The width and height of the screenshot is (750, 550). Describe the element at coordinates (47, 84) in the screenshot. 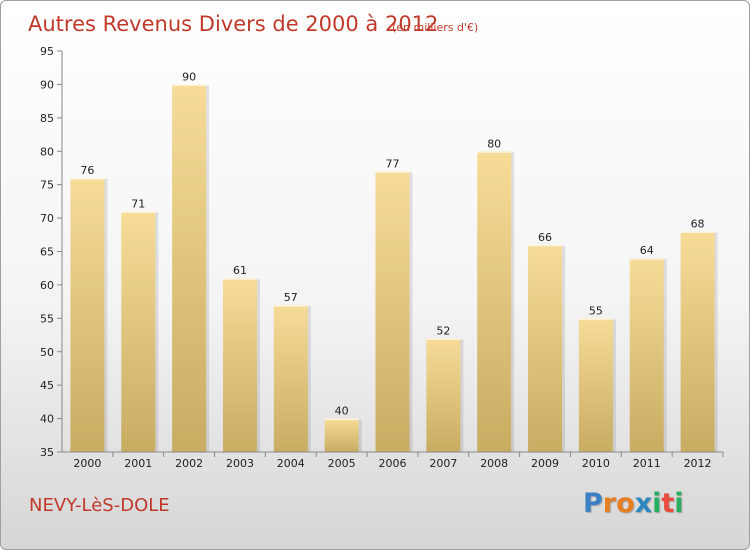

I see `y-tick-label: 90` at that location.